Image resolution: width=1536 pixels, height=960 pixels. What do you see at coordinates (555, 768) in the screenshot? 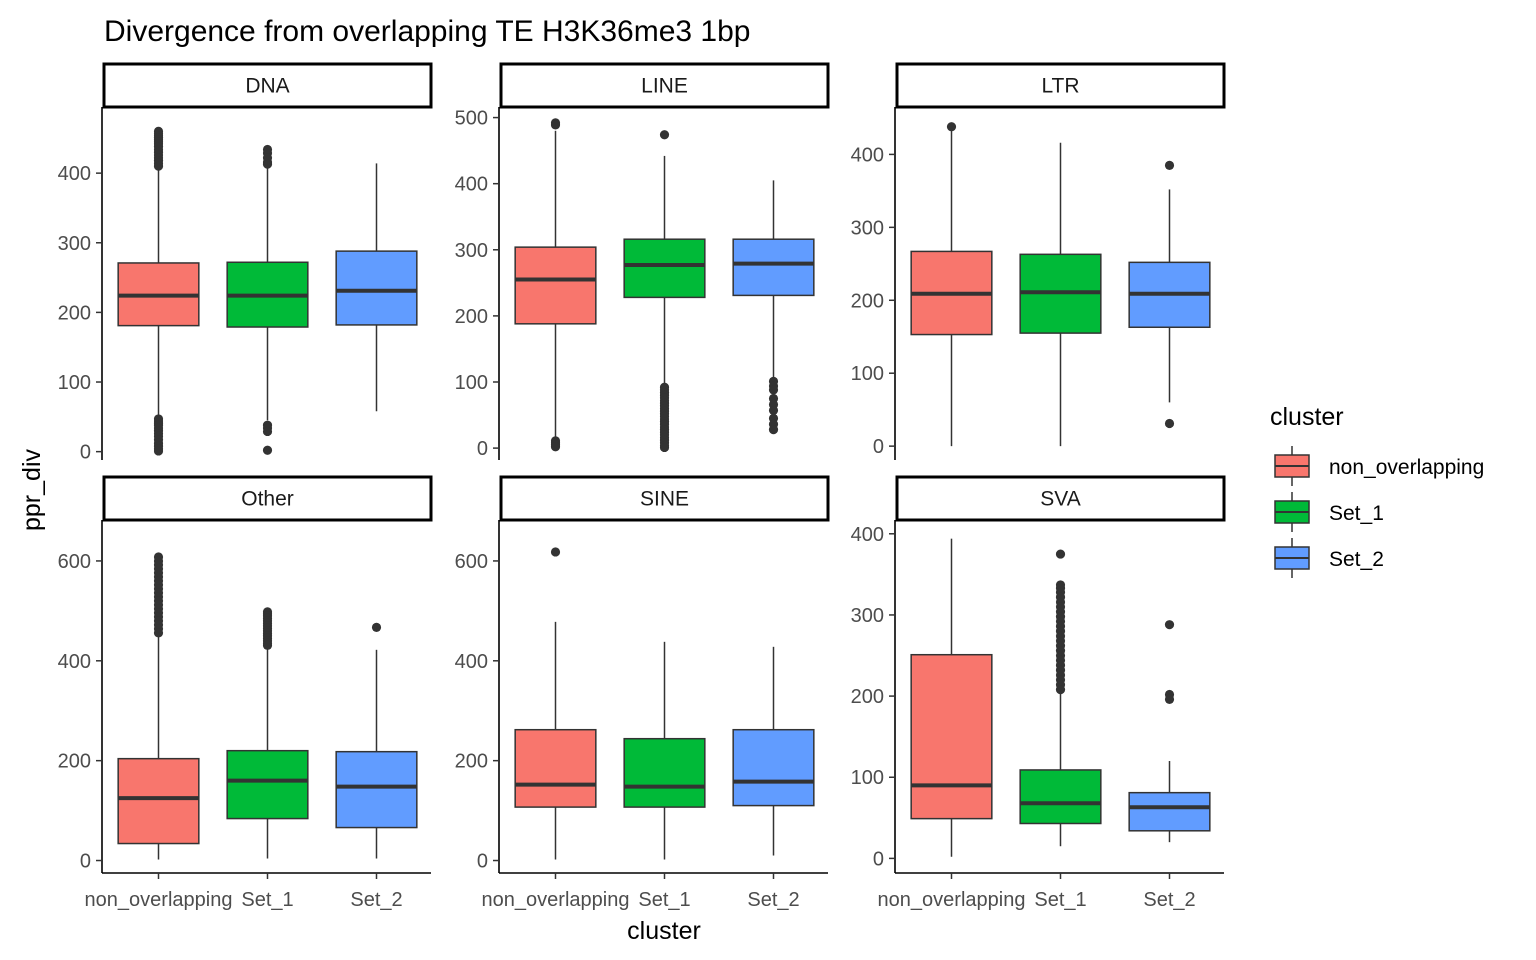
I see `box-rect-sine-non-overlapping` at bounding box center [555, 768].